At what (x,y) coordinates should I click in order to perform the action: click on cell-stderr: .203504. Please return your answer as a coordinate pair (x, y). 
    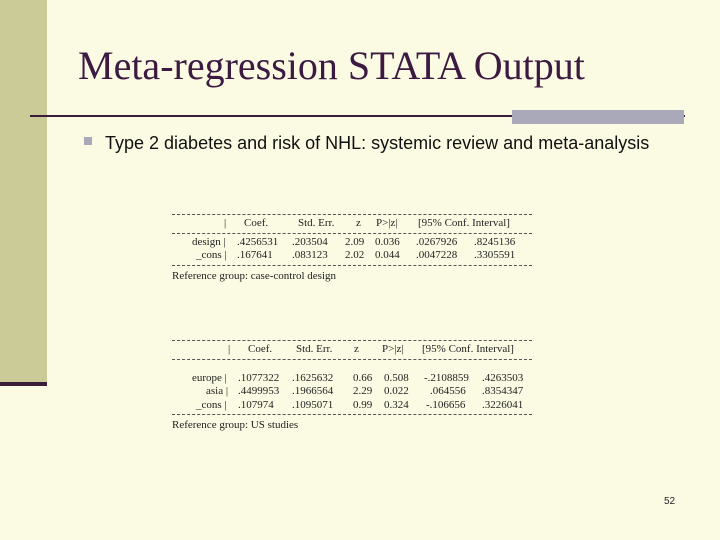
    Looking at the image, I should click on (310, 241).